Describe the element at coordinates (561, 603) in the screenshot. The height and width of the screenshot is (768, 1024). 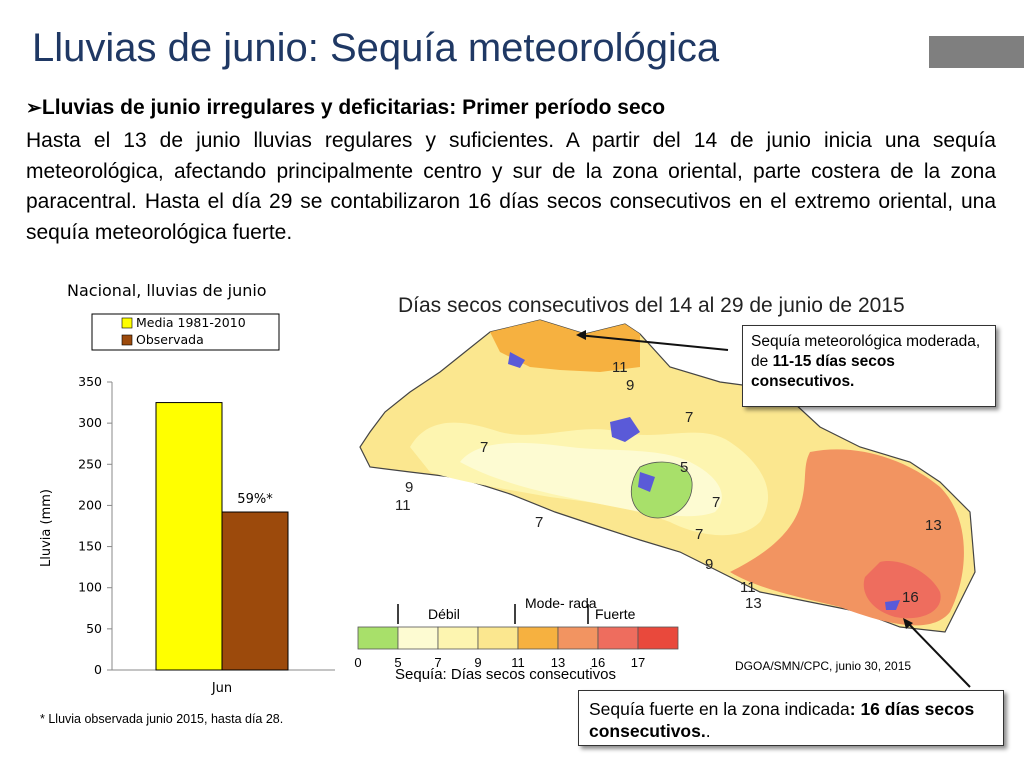
I see `scale-label-moderada: Mode- rada` at that location.